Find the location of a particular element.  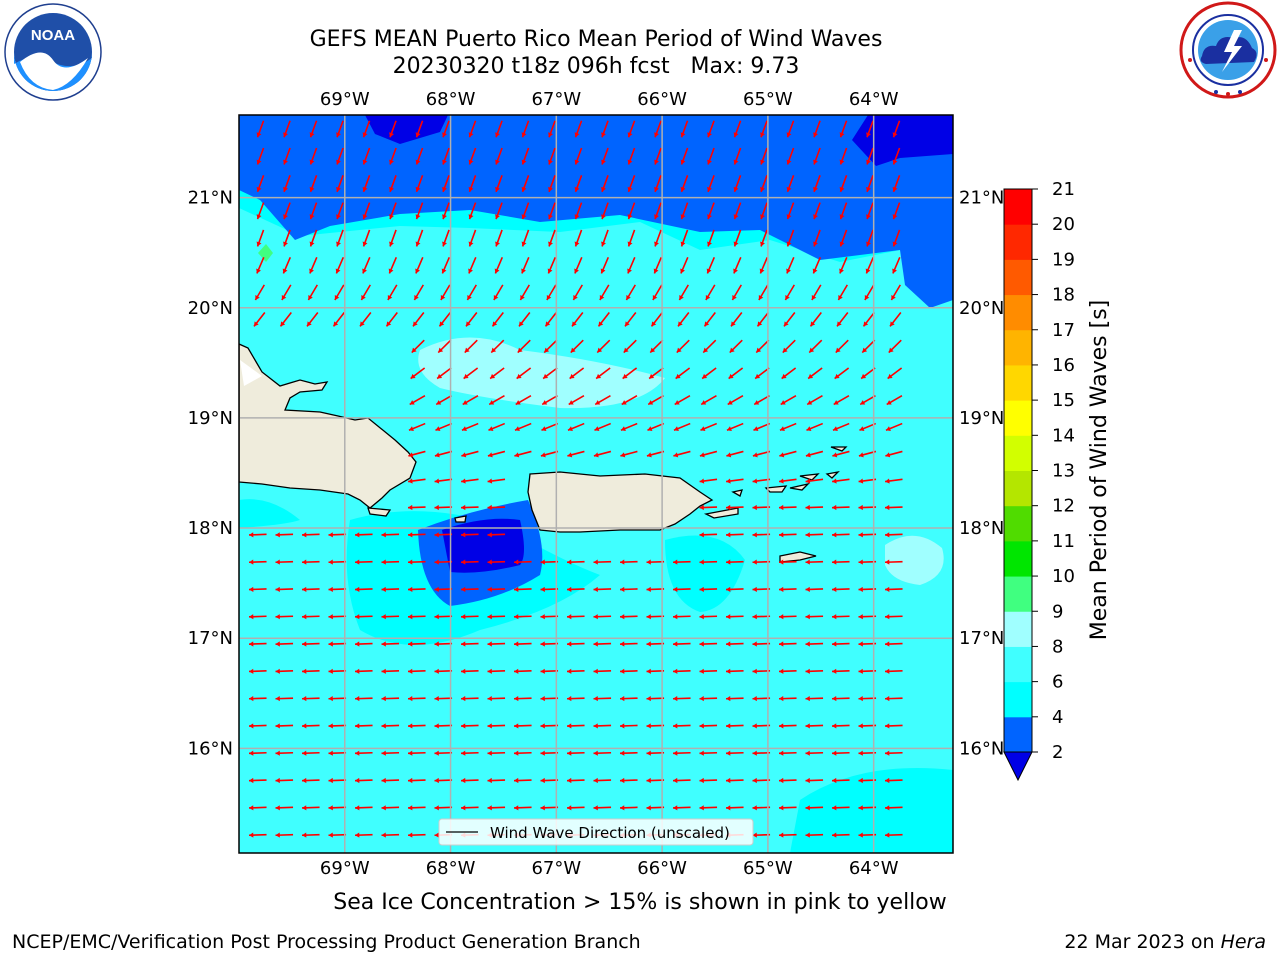

culebra is located at coordinates (737, 493).